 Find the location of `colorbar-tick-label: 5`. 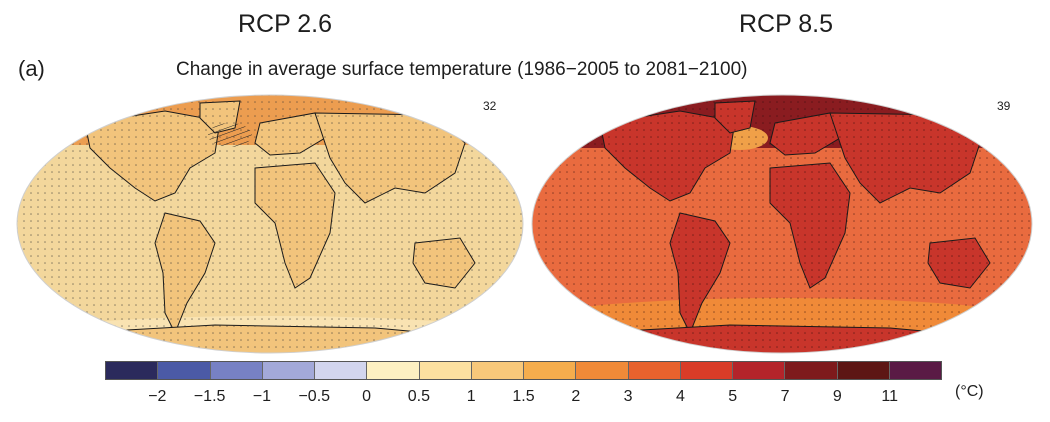

colorbar-tick-label: 5 is located at coordinates (733, 396).